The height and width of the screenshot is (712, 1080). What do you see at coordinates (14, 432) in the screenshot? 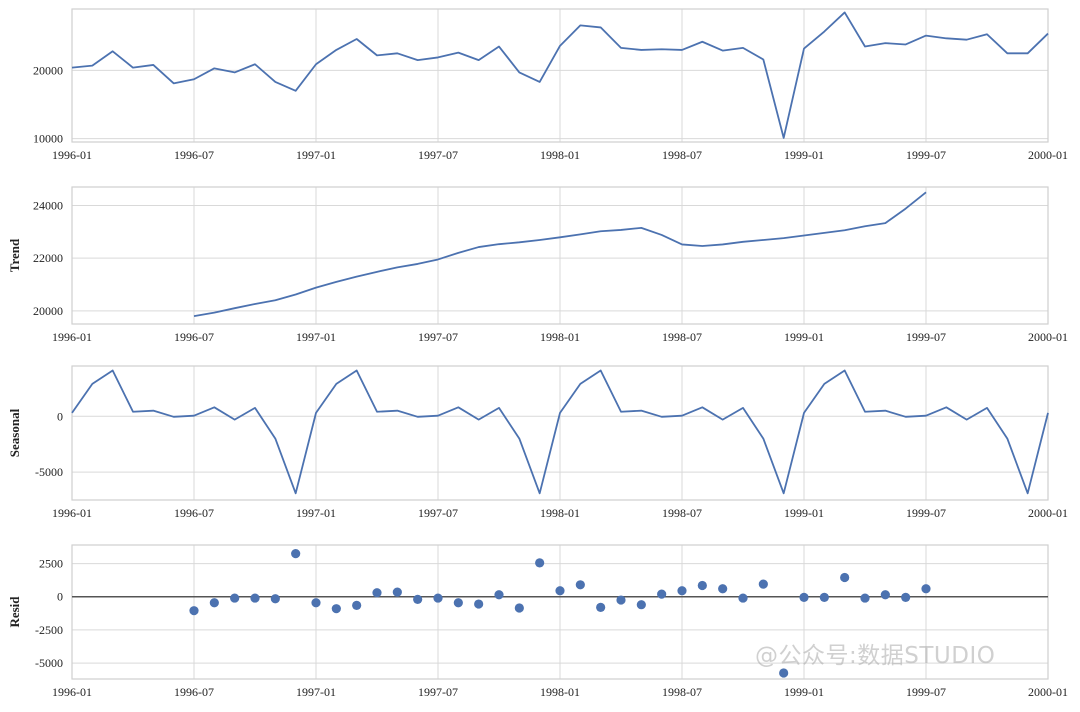
I see `y-axis-label: Seasonal` at bounding box center [14, 432].